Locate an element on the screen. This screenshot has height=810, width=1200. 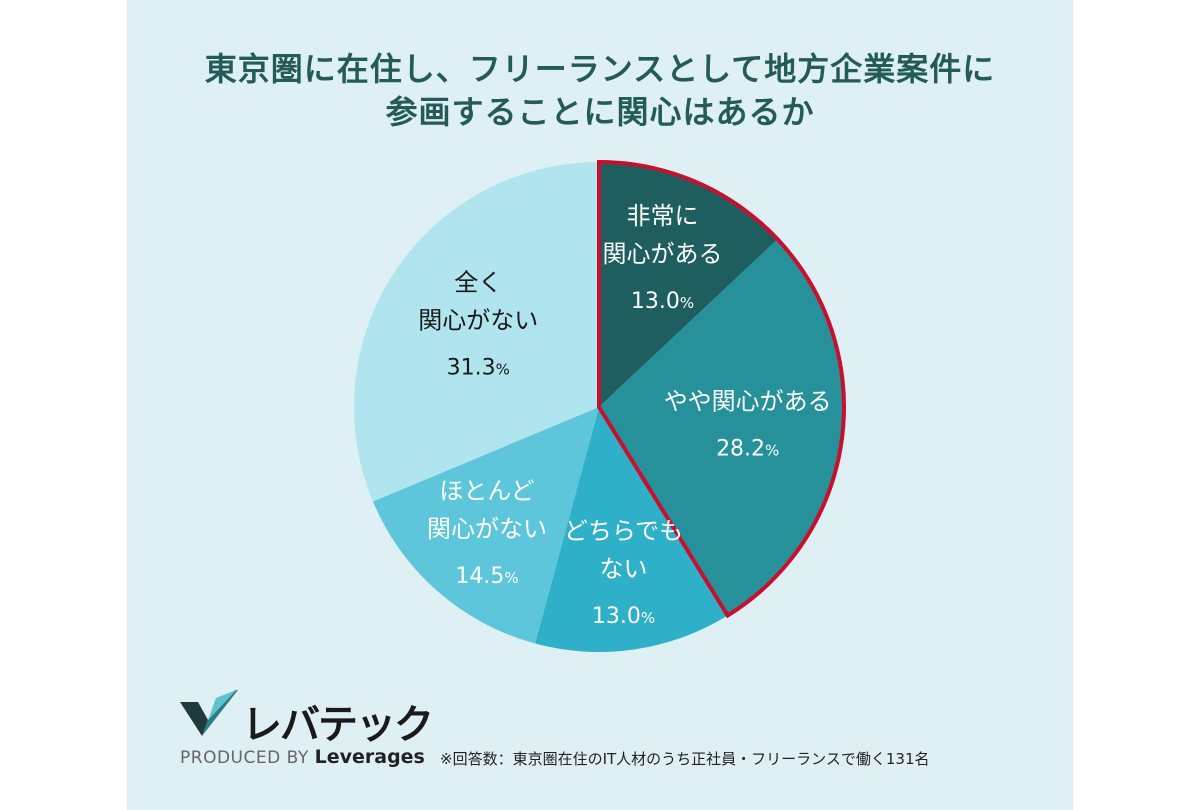
checkmark-logo-icon is located at coordinates (209, 713).